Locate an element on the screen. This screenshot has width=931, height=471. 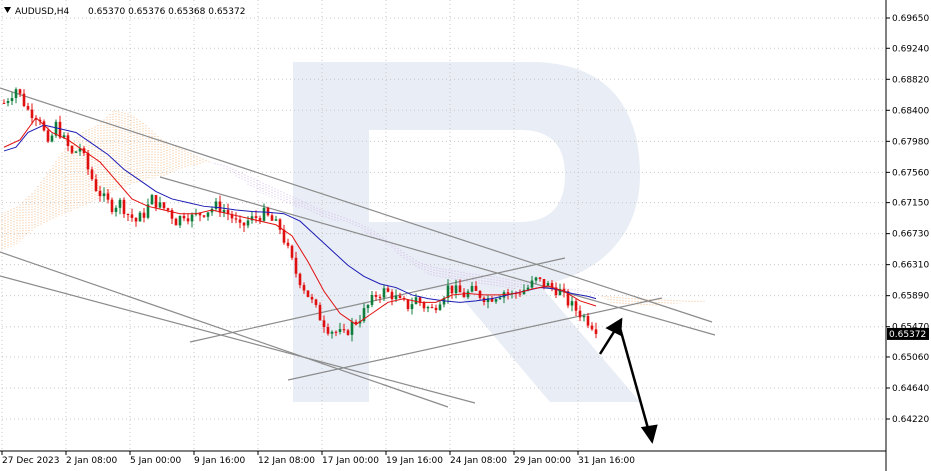
symbol-dropdown-icon is located at coordinates (7, 10).